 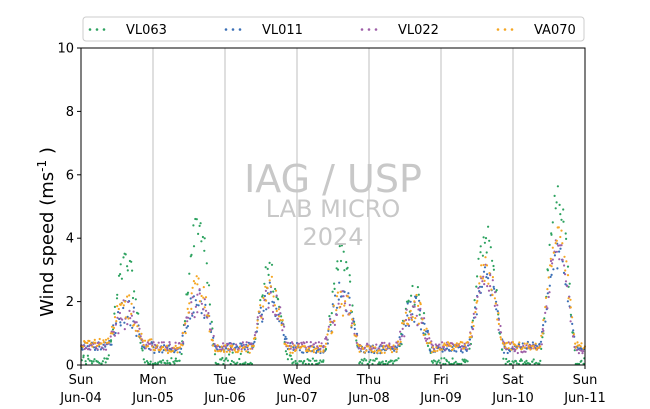 I want to click on legend-marker, so click(x=369, y=29).